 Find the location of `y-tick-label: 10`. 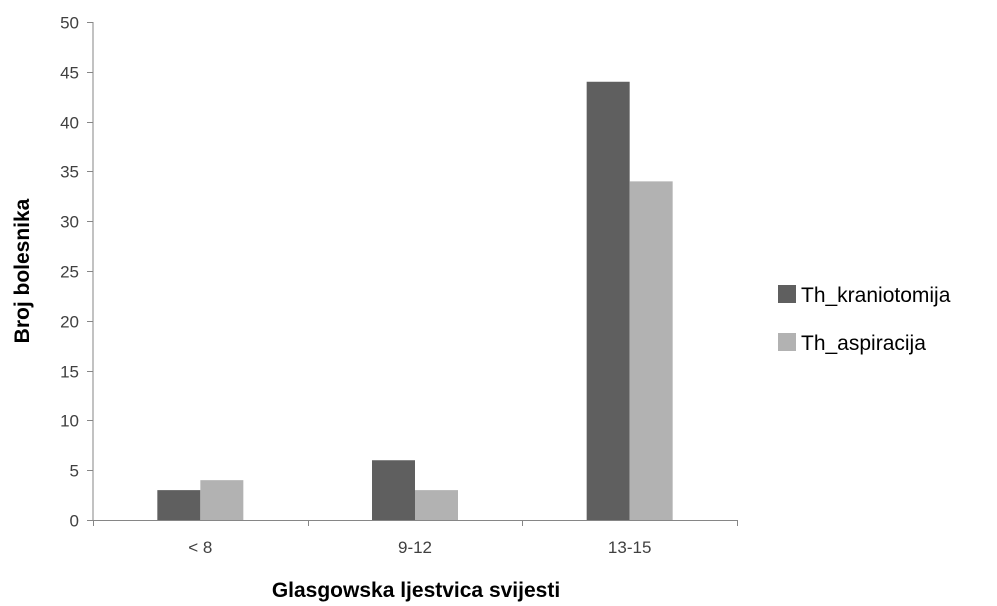

y-tick-label: 10 is located at coordinates (69, 421).